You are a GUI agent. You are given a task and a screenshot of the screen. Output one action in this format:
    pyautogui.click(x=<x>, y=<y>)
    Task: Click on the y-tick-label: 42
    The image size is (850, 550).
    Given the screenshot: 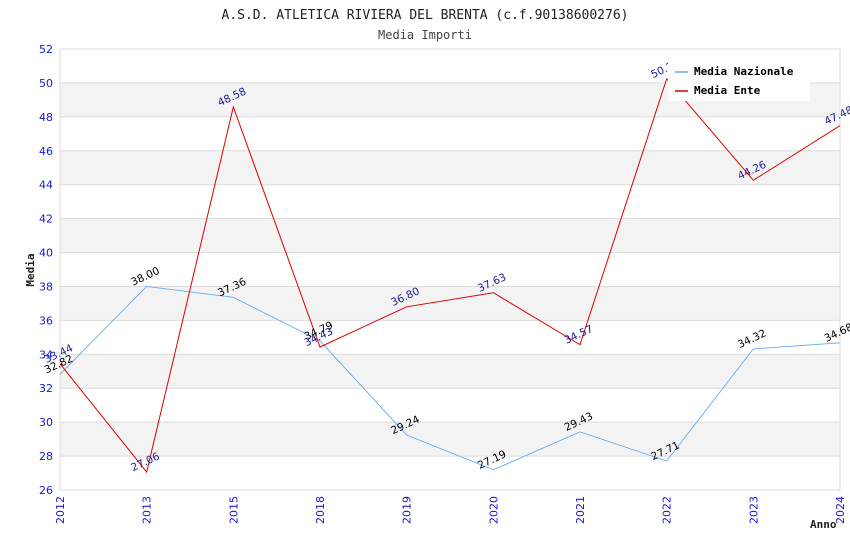 What is the action you would take?
    pyautogui.click(x=46, y=219)
    